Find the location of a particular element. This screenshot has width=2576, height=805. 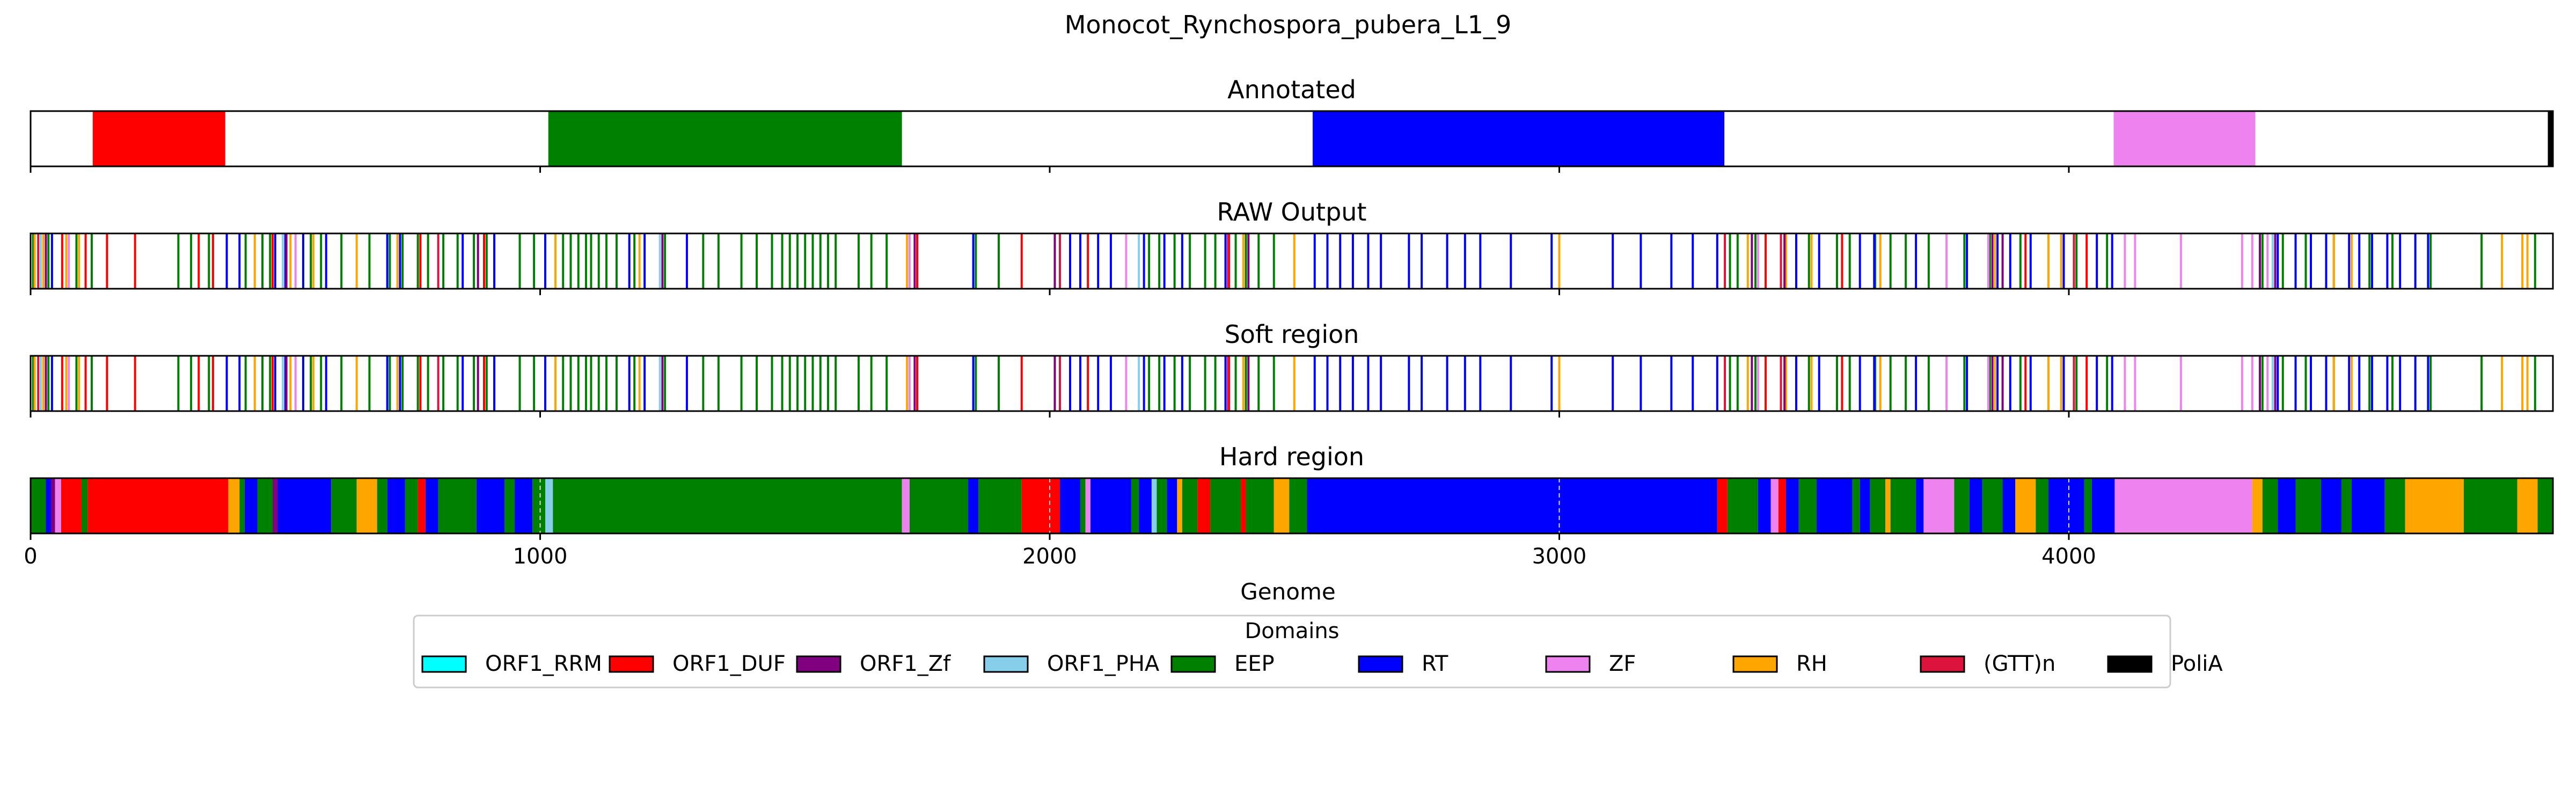

legend-item: RT is located at coordinates (1403, 664).